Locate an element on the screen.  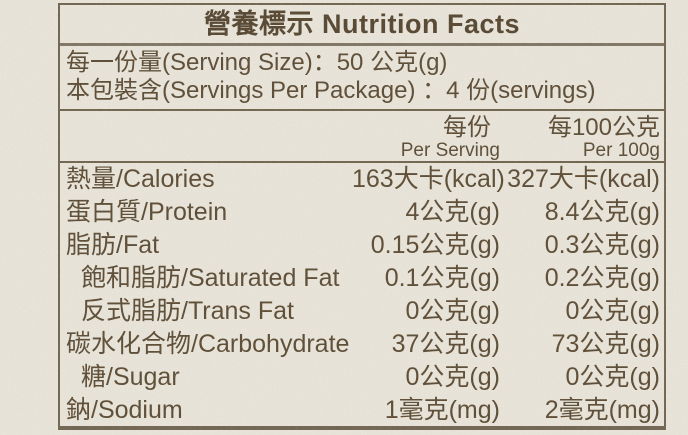
per-serving-value: 1毫克(mg) is located at coordinates (442, 410).